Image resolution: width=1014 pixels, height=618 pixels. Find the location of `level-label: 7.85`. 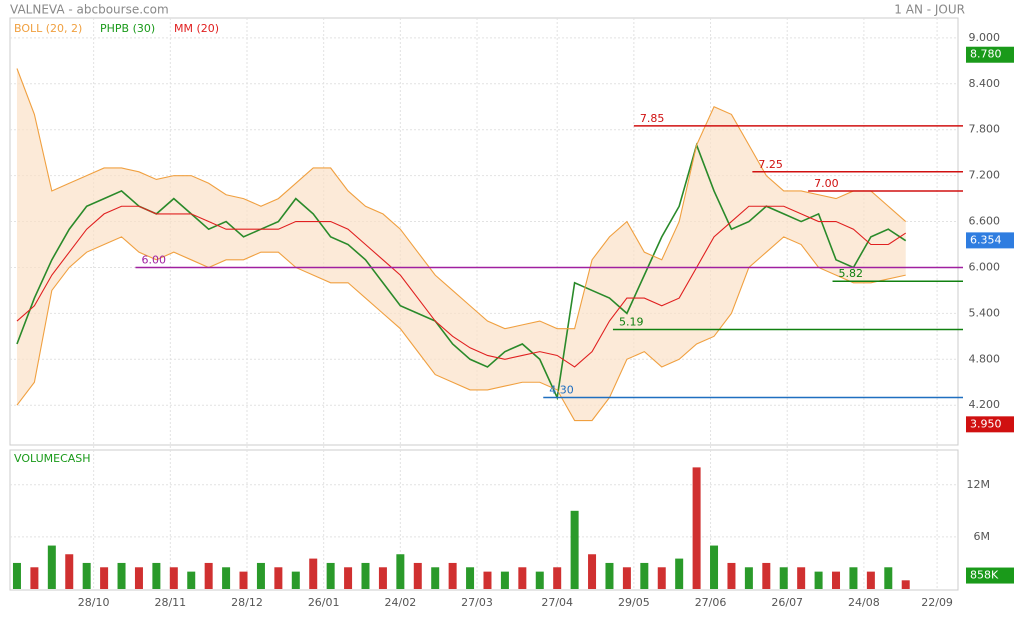

level-label: 7.85 is located at coordinates (652, 118).